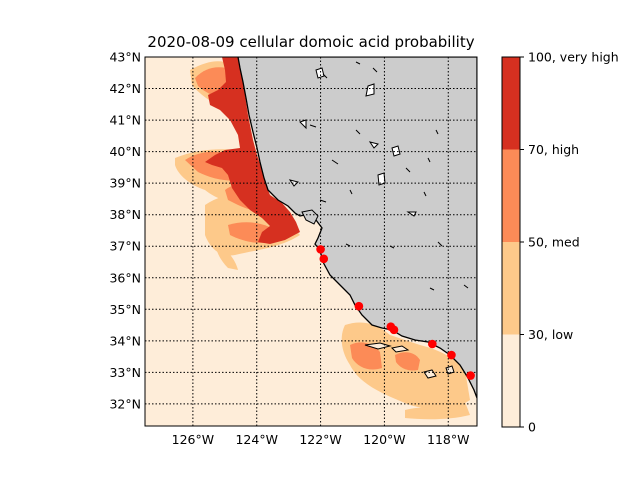 The width and height of the screenshot is (640, 480). I want to click on lat-tick-label: 43°N, so click(125, 57).